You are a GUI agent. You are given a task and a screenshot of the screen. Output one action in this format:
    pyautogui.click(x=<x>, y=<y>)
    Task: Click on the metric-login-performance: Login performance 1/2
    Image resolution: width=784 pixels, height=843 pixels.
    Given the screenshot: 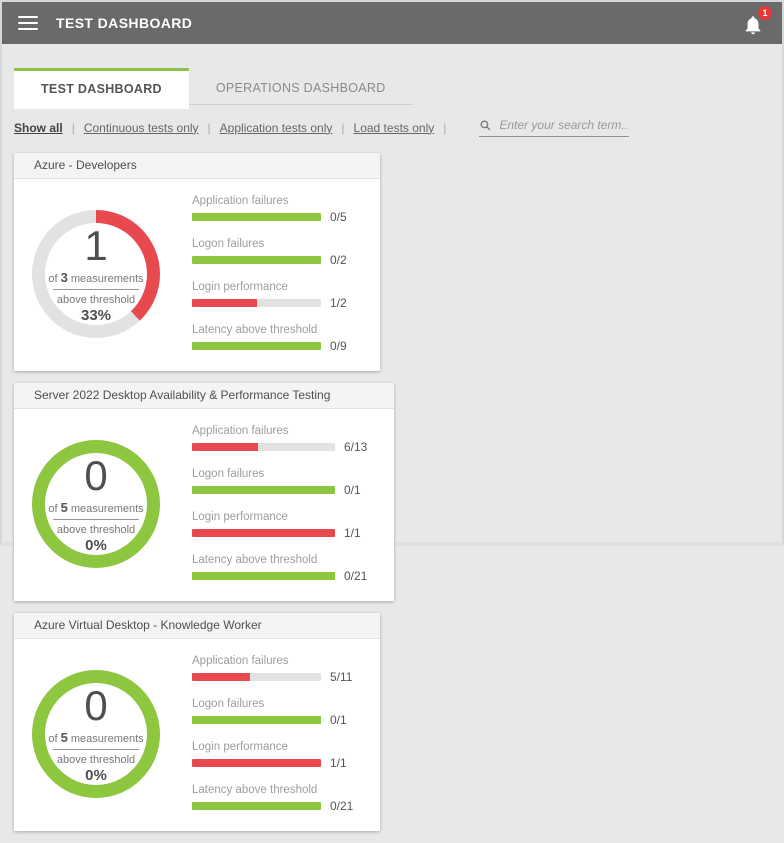 What is the action you would take?
    pyautogui.click(x=278, y=295)
    